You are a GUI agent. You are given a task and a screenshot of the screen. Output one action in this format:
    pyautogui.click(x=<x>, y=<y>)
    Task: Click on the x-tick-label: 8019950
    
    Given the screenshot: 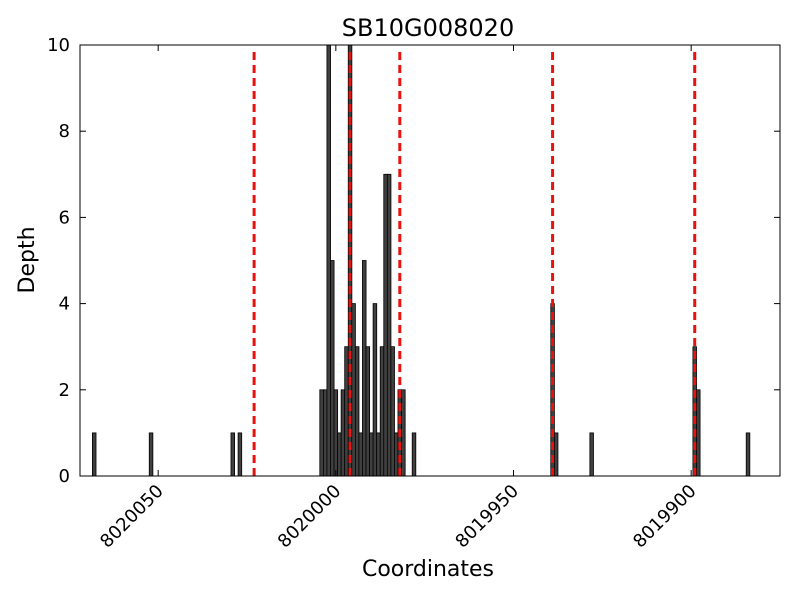 What is the action you would take?
    pyautogui.click(x=487, y=517)
    